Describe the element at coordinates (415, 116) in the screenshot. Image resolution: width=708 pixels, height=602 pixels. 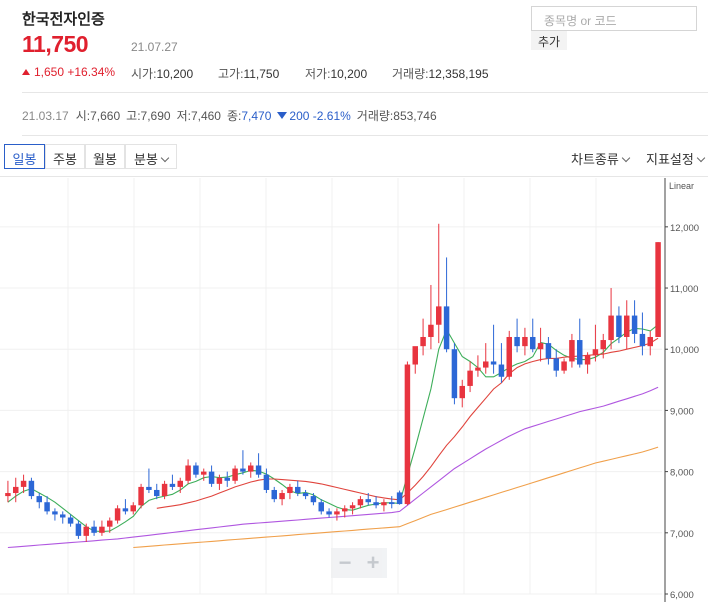
I see `hover-volume-value: 853,746` at that location.